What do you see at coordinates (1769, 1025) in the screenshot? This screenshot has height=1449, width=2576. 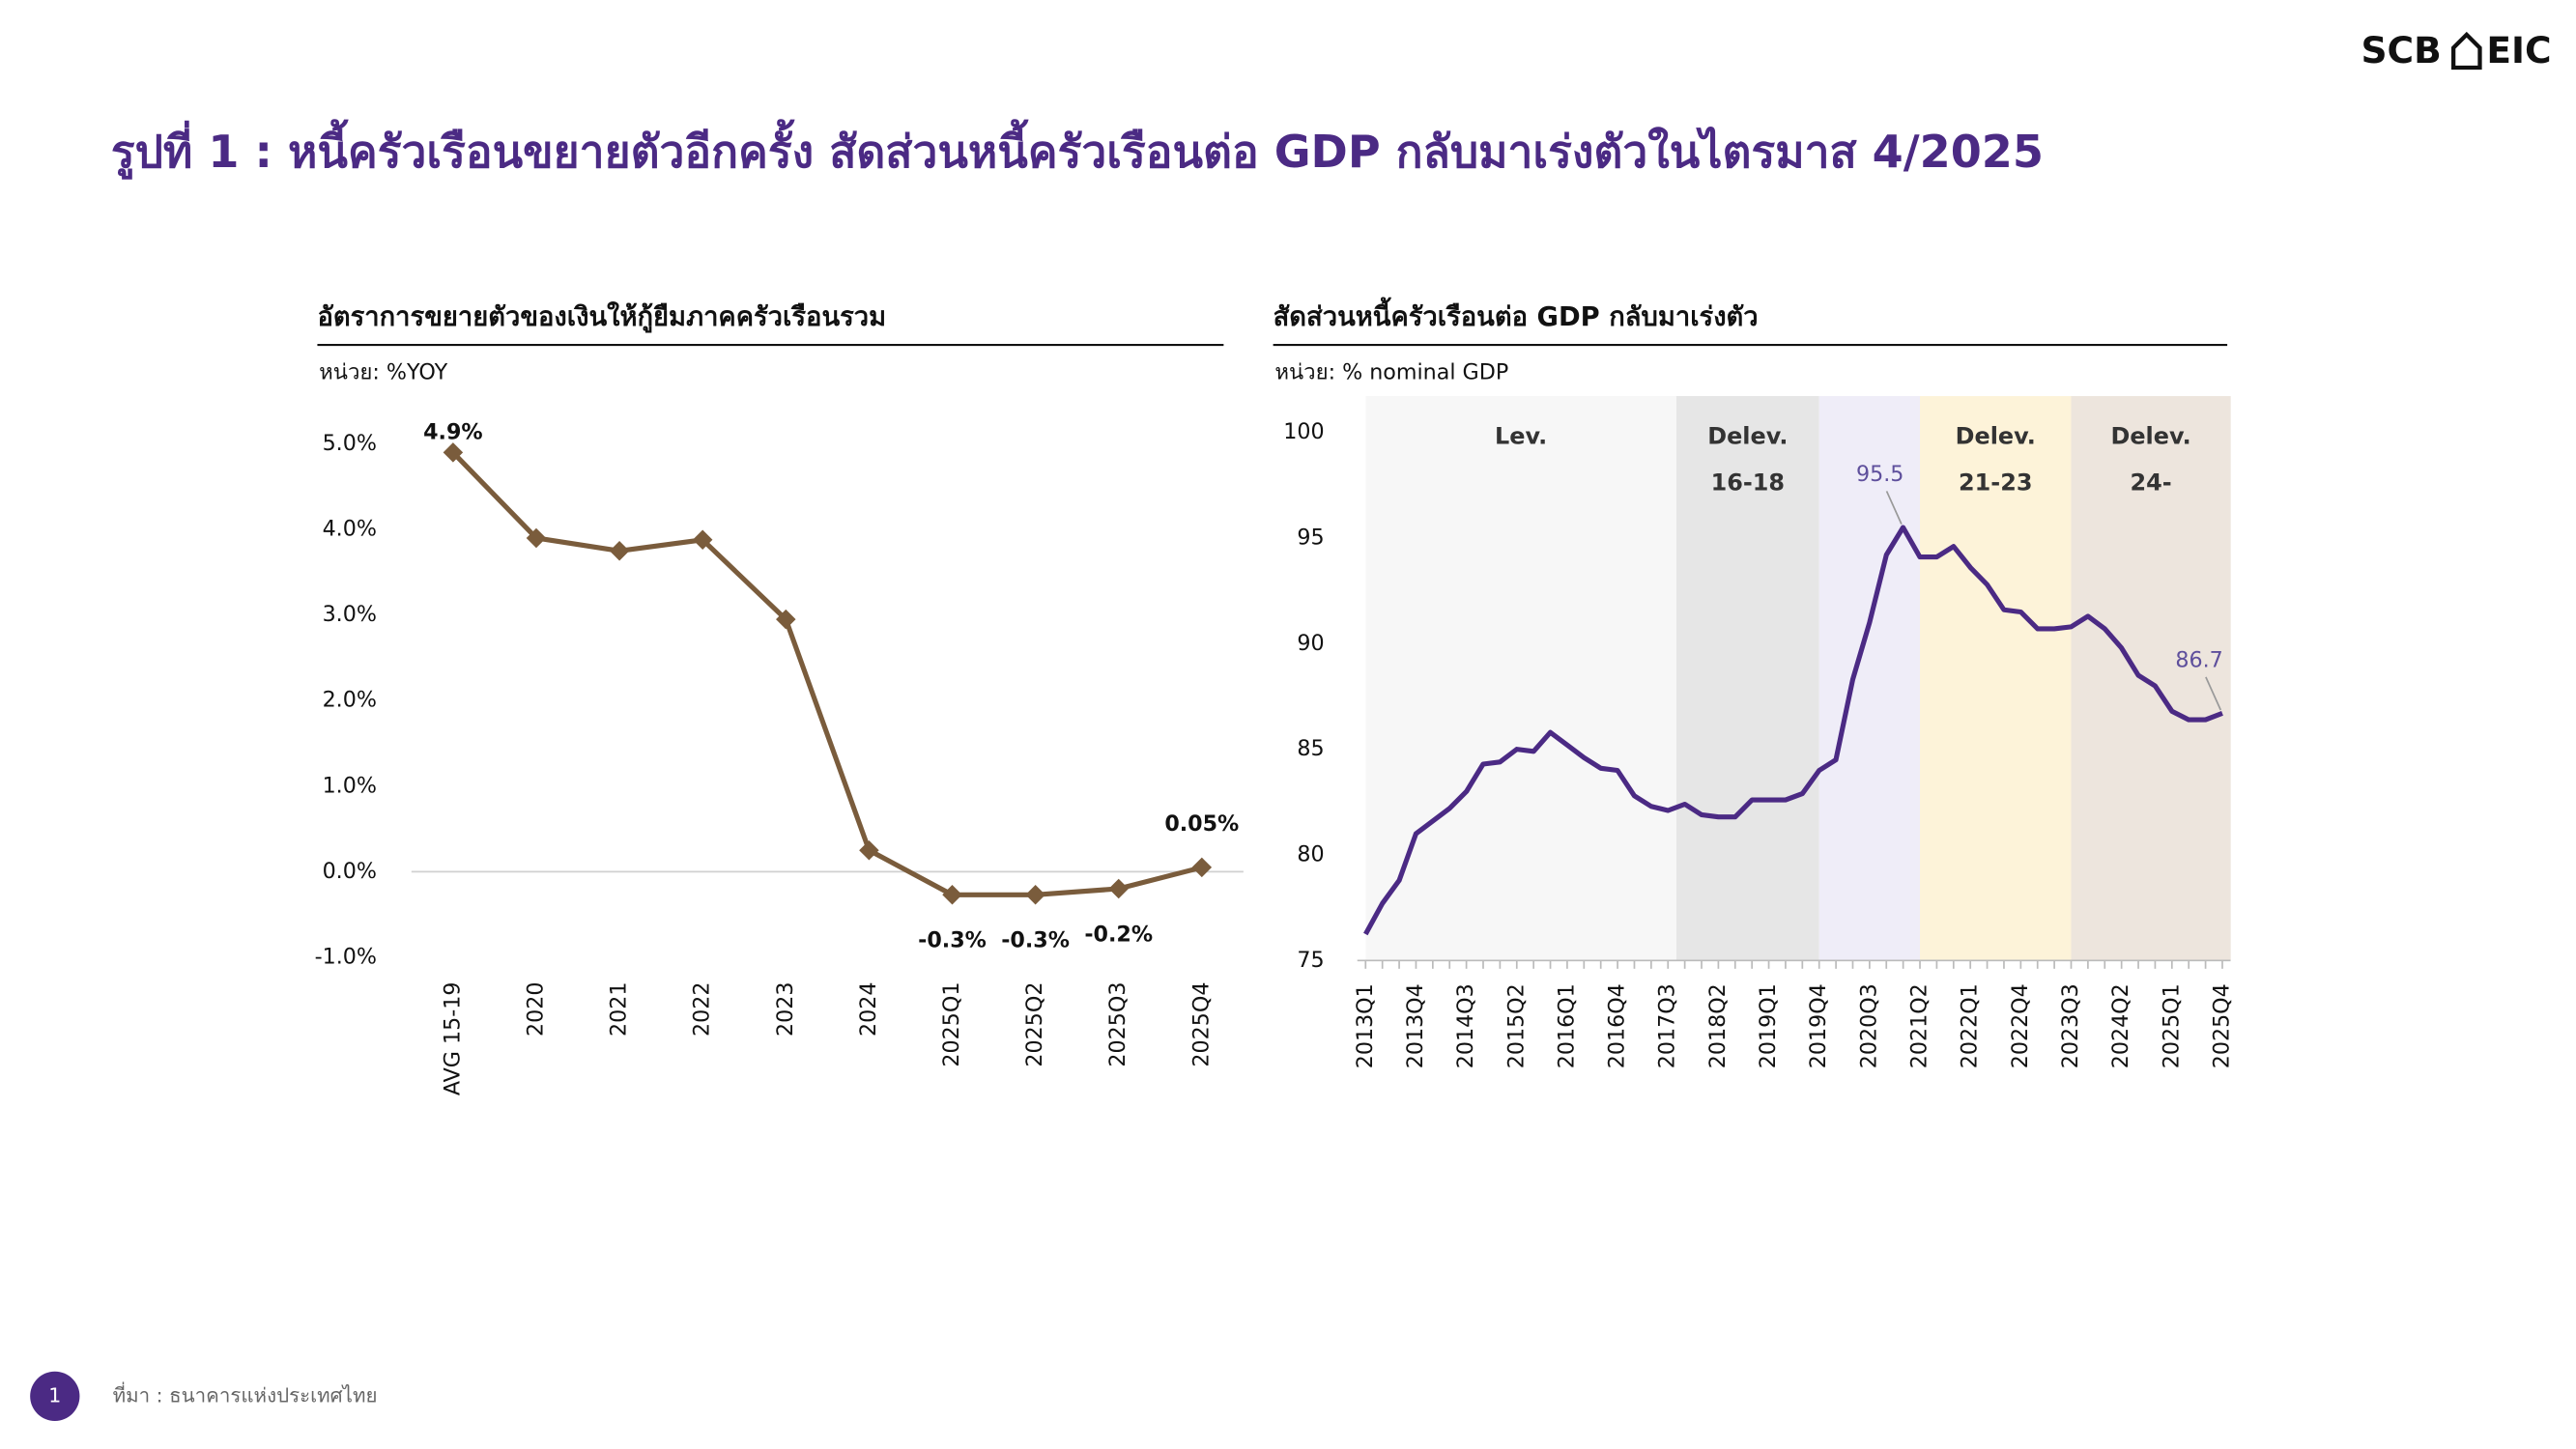 I see `x-tick-label: 2019Q1` at bounding box center [1769, 1025].